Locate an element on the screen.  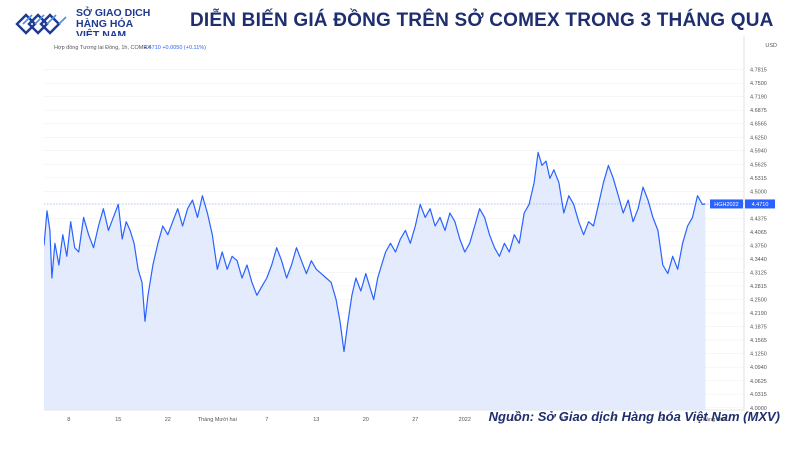
y-tick-label: 4.4065 is located at coordinates (758, 233).